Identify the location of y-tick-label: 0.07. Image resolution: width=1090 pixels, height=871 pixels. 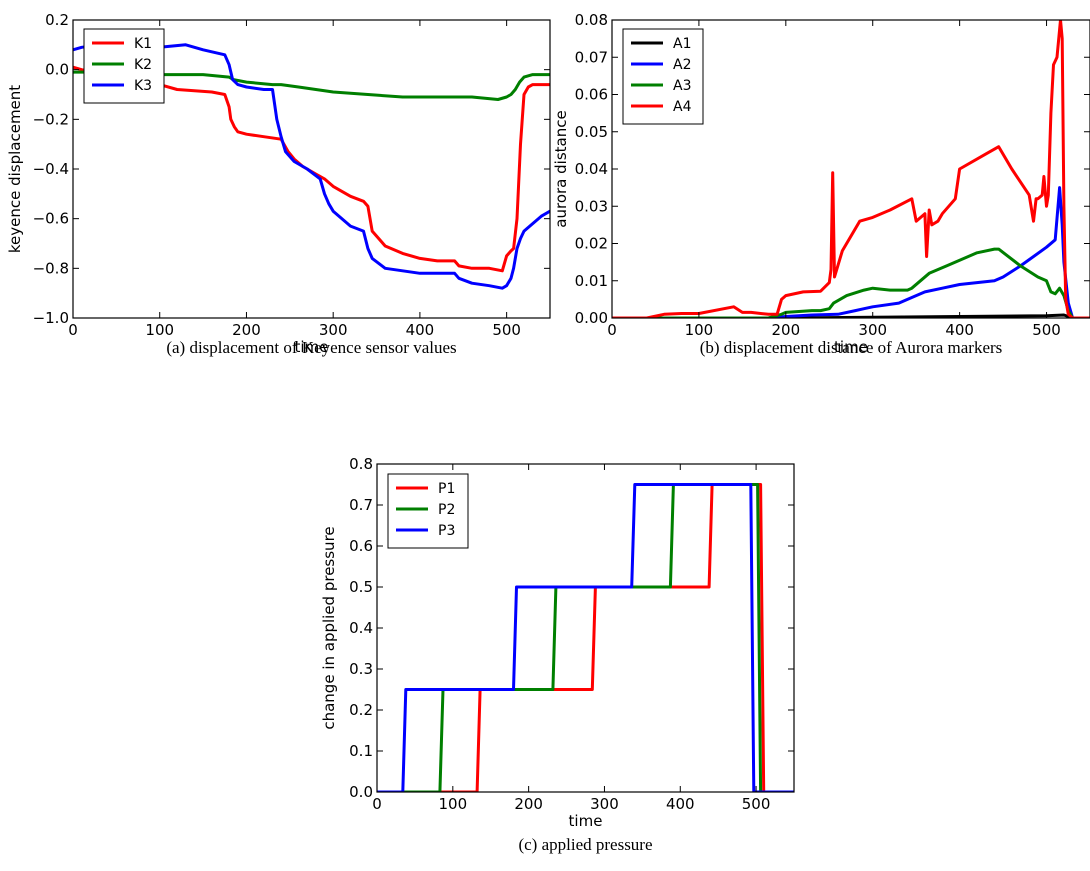
(591, 57).